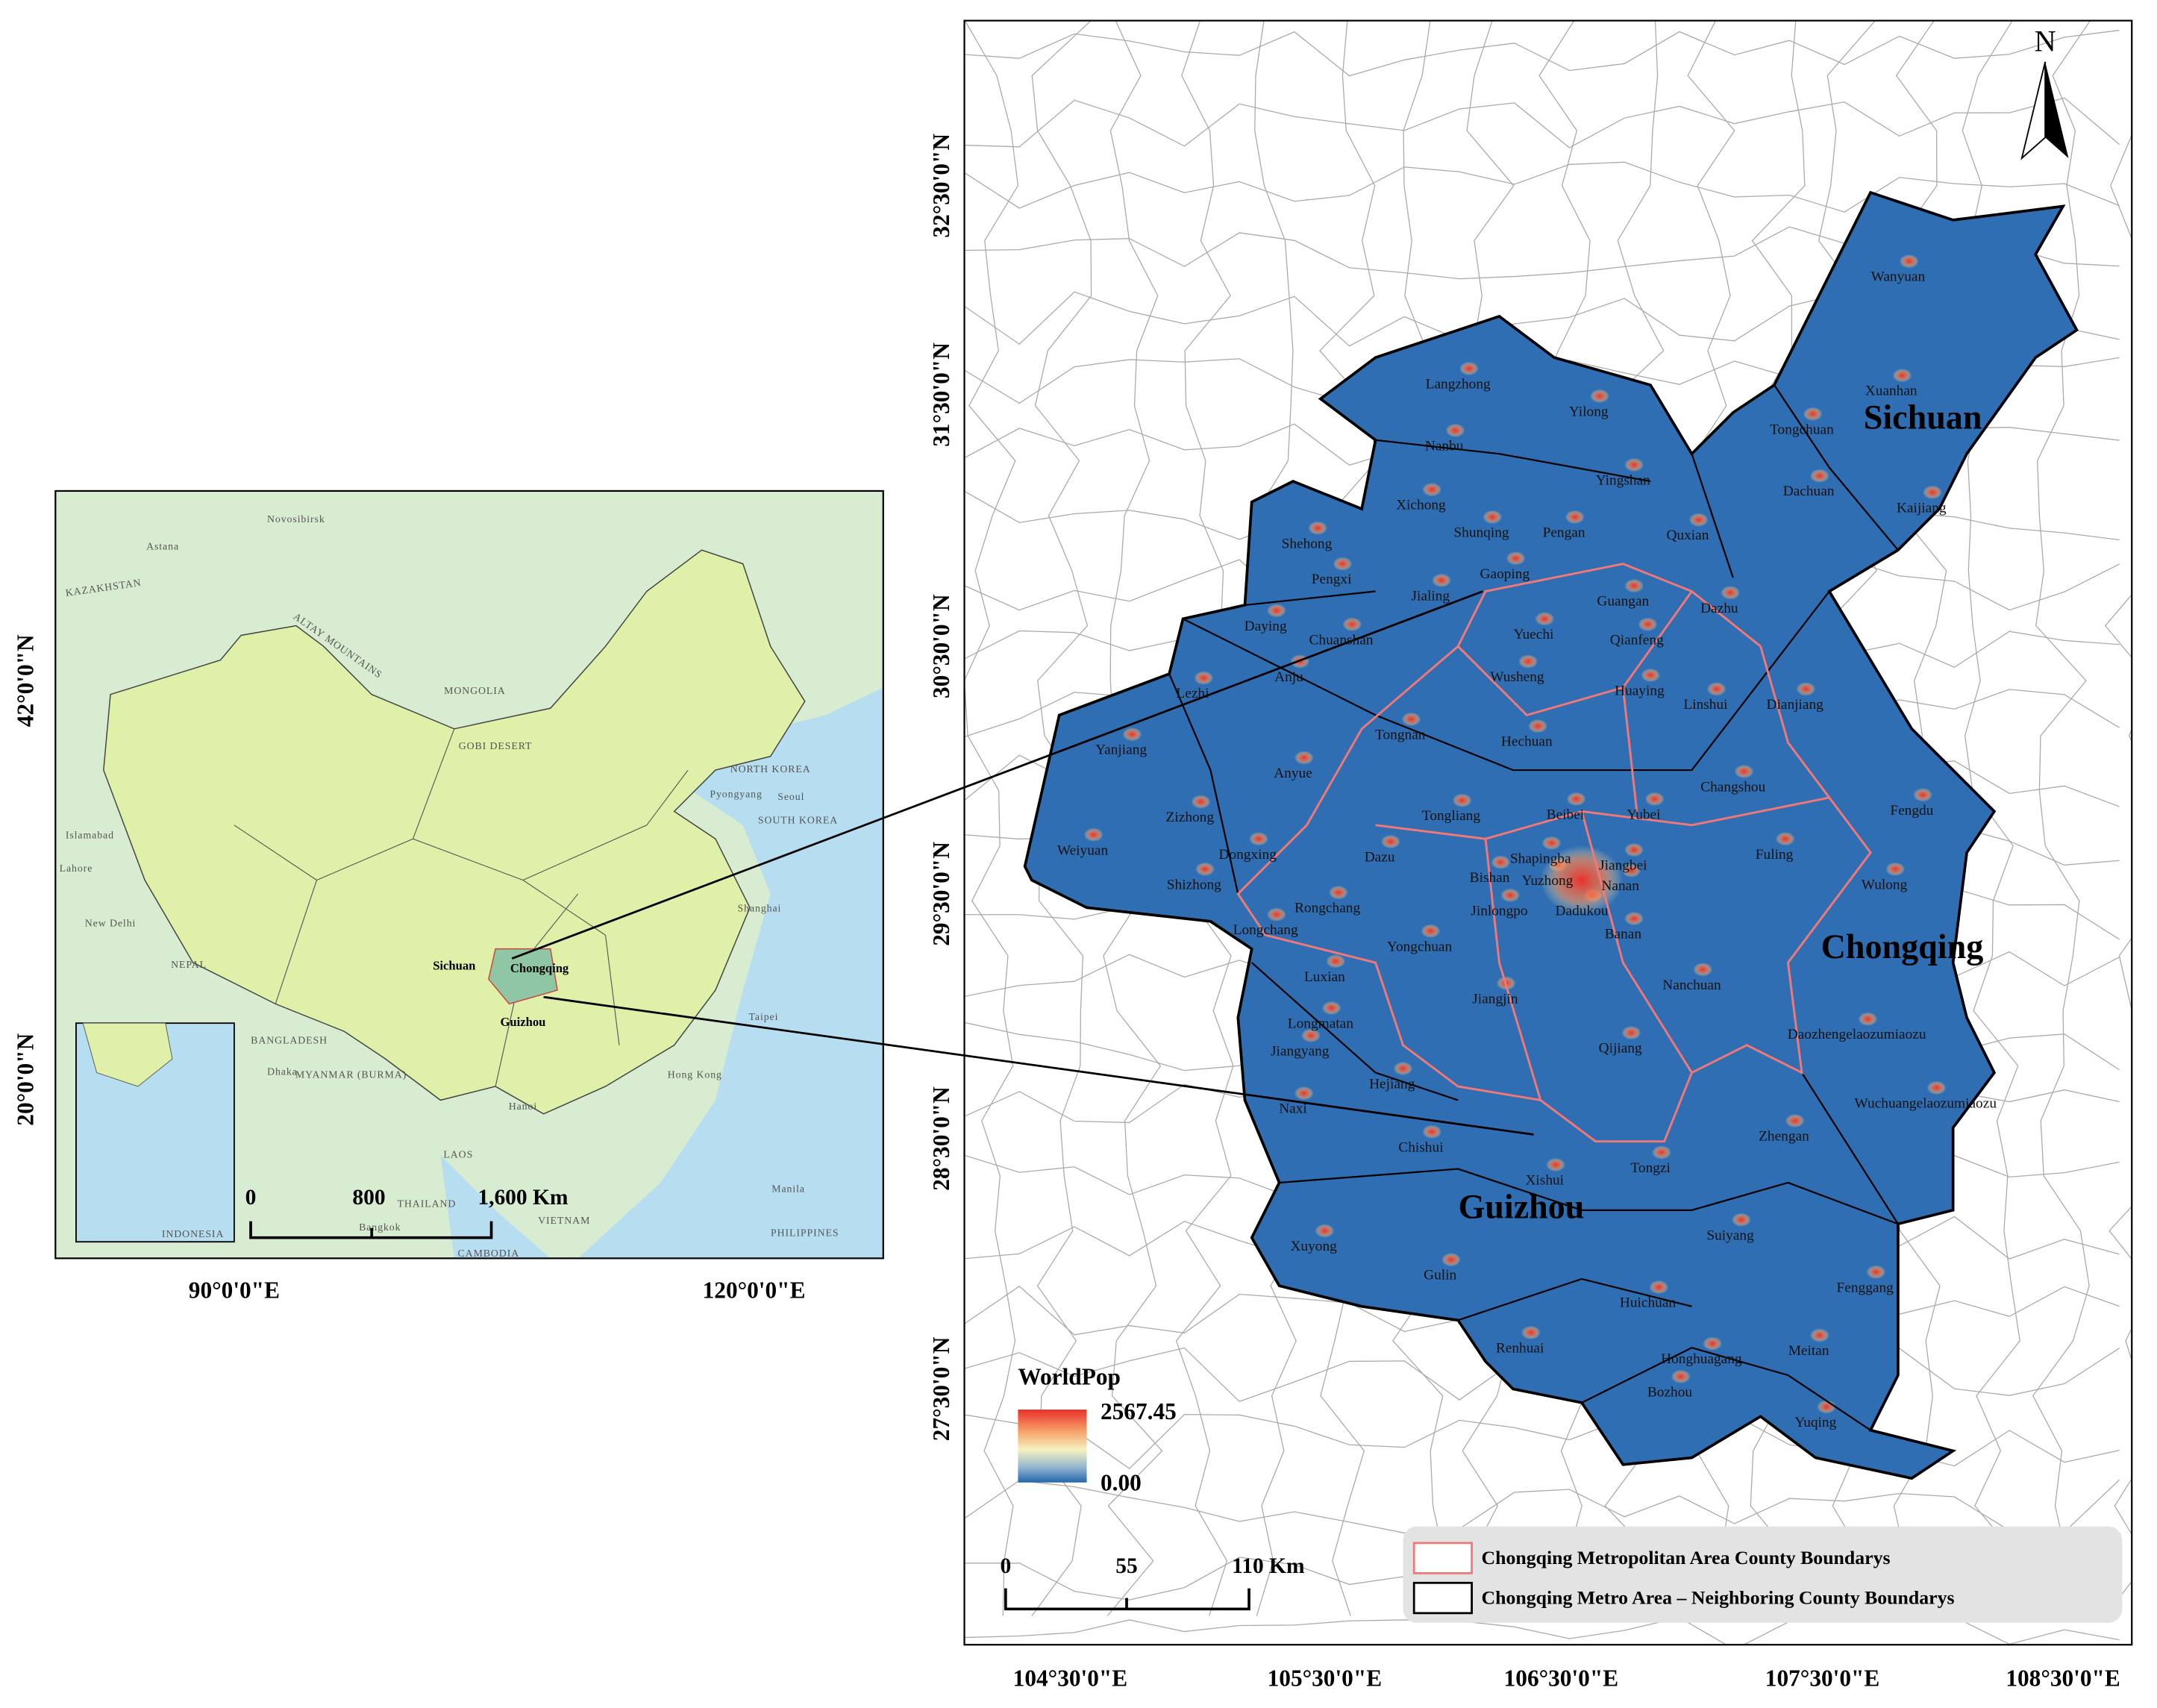  What do you see at coordinates (1324, 977) in the screenshot?
I see `county-label: Luxian` at bounding box center [1324, 977].